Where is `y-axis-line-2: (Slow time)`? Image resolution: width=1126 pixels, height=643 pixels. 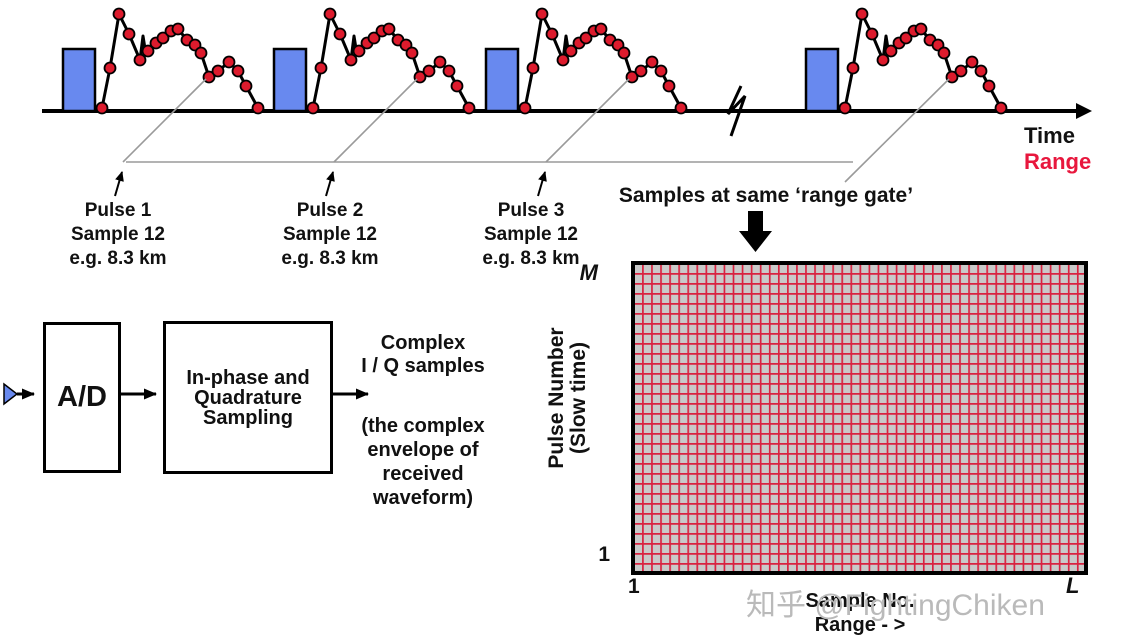
y-axis-line-2: (Slow time) is located at coordinates (578, 398).